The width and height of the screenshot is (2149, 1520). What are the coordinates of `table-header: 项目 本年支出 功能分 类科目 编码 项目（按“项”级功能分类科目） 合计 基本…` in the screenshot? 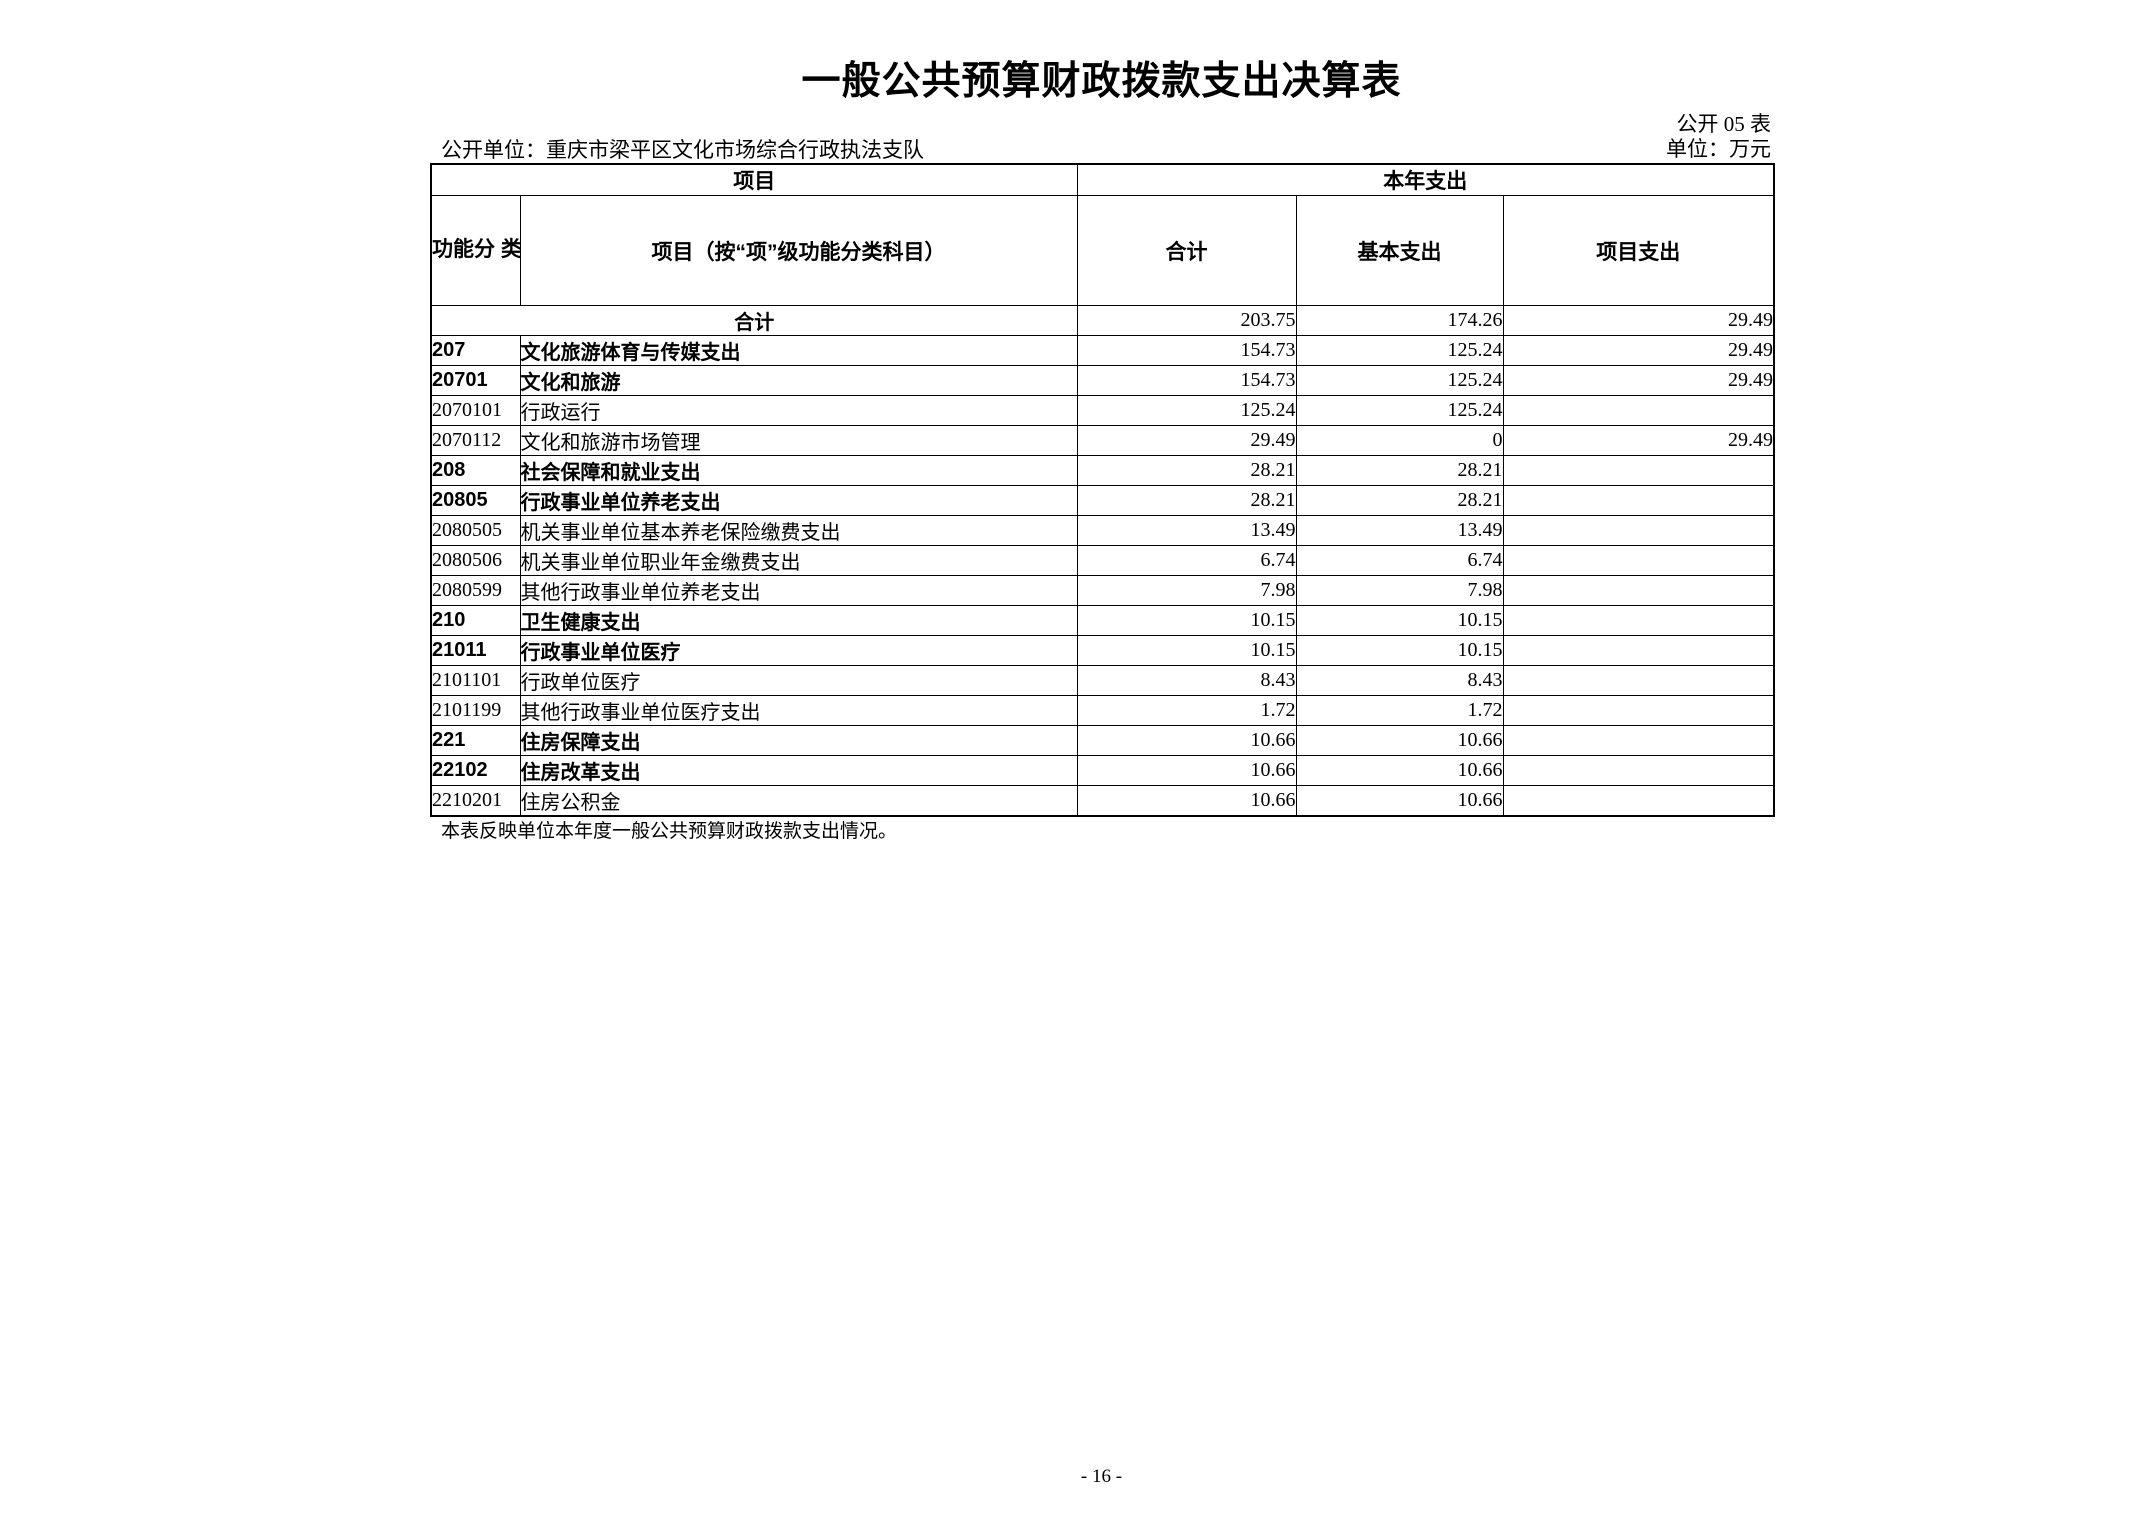 It's located at (1102, 234).